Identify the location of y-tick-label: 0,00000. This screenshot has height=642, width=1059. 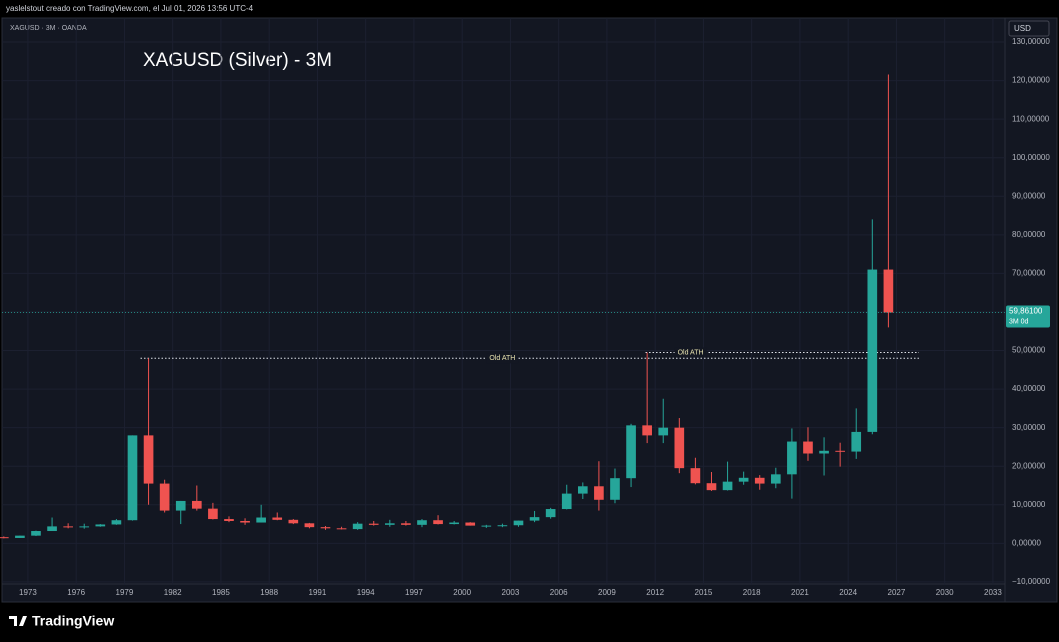
(1026, 542).